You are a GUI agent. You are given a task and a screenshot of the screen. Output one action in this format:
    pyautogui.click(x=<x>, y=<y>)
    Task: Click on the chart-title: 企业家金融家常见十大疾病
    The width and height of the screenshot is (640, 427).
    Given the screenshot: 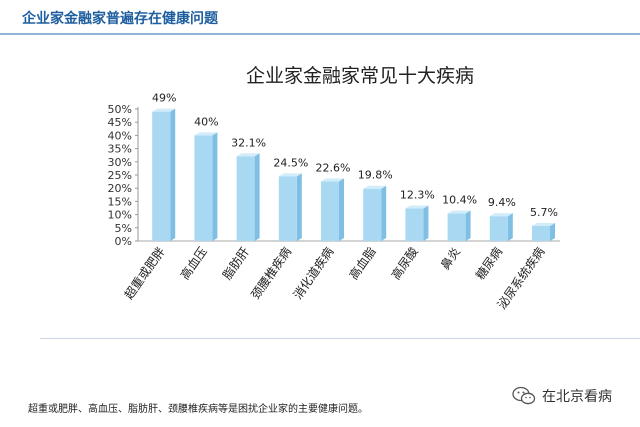 What is the action you would take?
    pyautogui.click(x=360, y=76)
    